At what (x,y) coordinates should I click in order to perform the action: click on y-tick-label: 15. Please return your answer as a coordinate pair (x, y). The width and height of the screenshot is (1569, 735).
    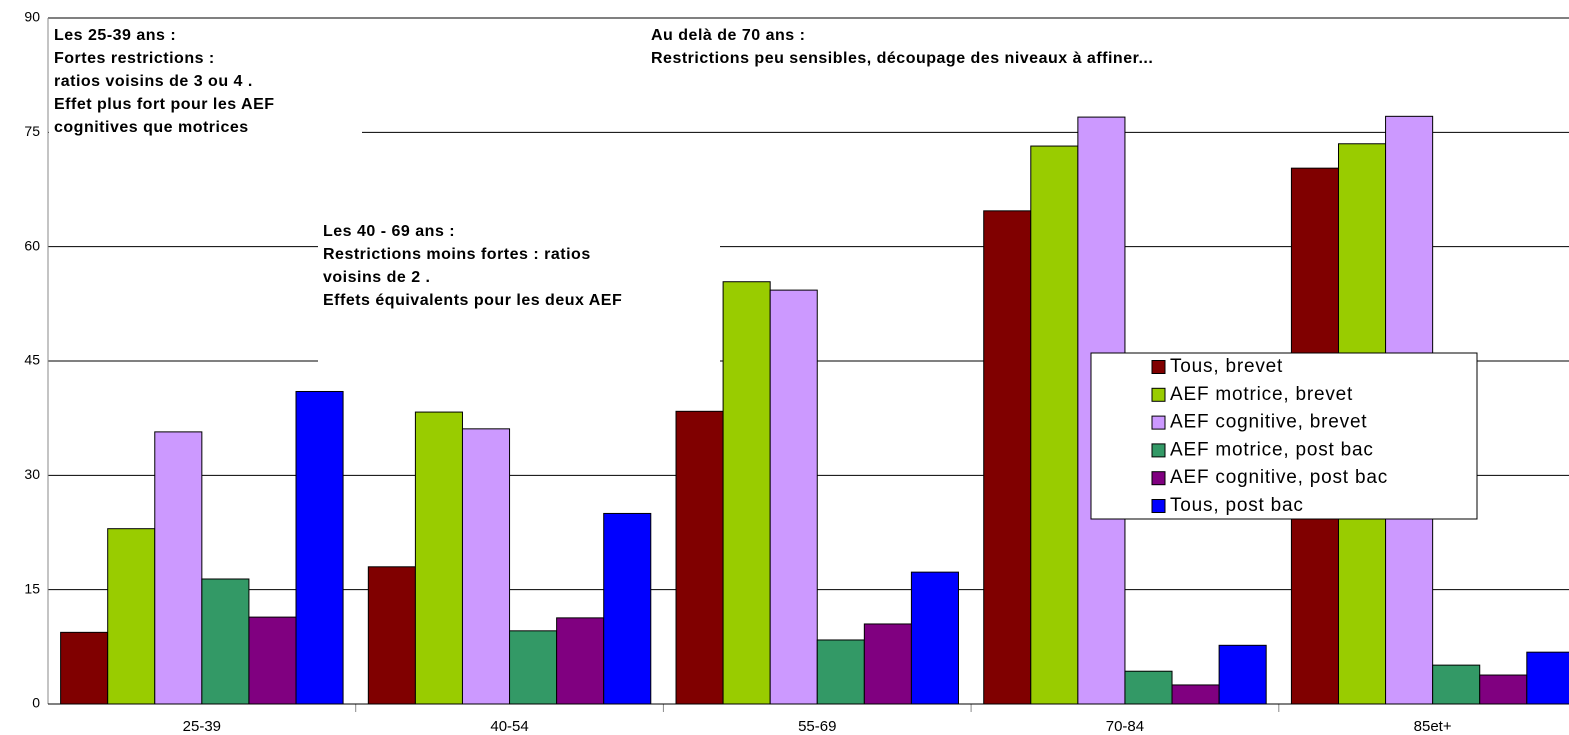
    Looking at the image, I should click on (32, 588).